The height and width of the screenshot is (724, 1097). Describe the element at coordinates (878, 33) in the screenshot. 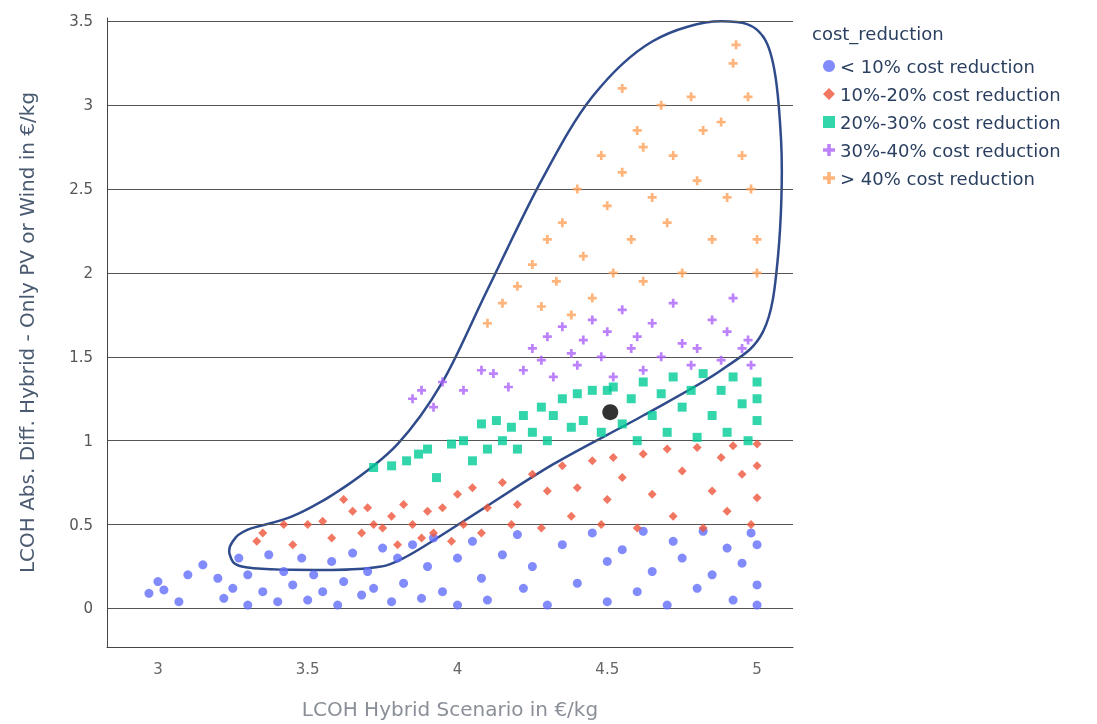

I see `legend-title: cost_reduction` at that location.